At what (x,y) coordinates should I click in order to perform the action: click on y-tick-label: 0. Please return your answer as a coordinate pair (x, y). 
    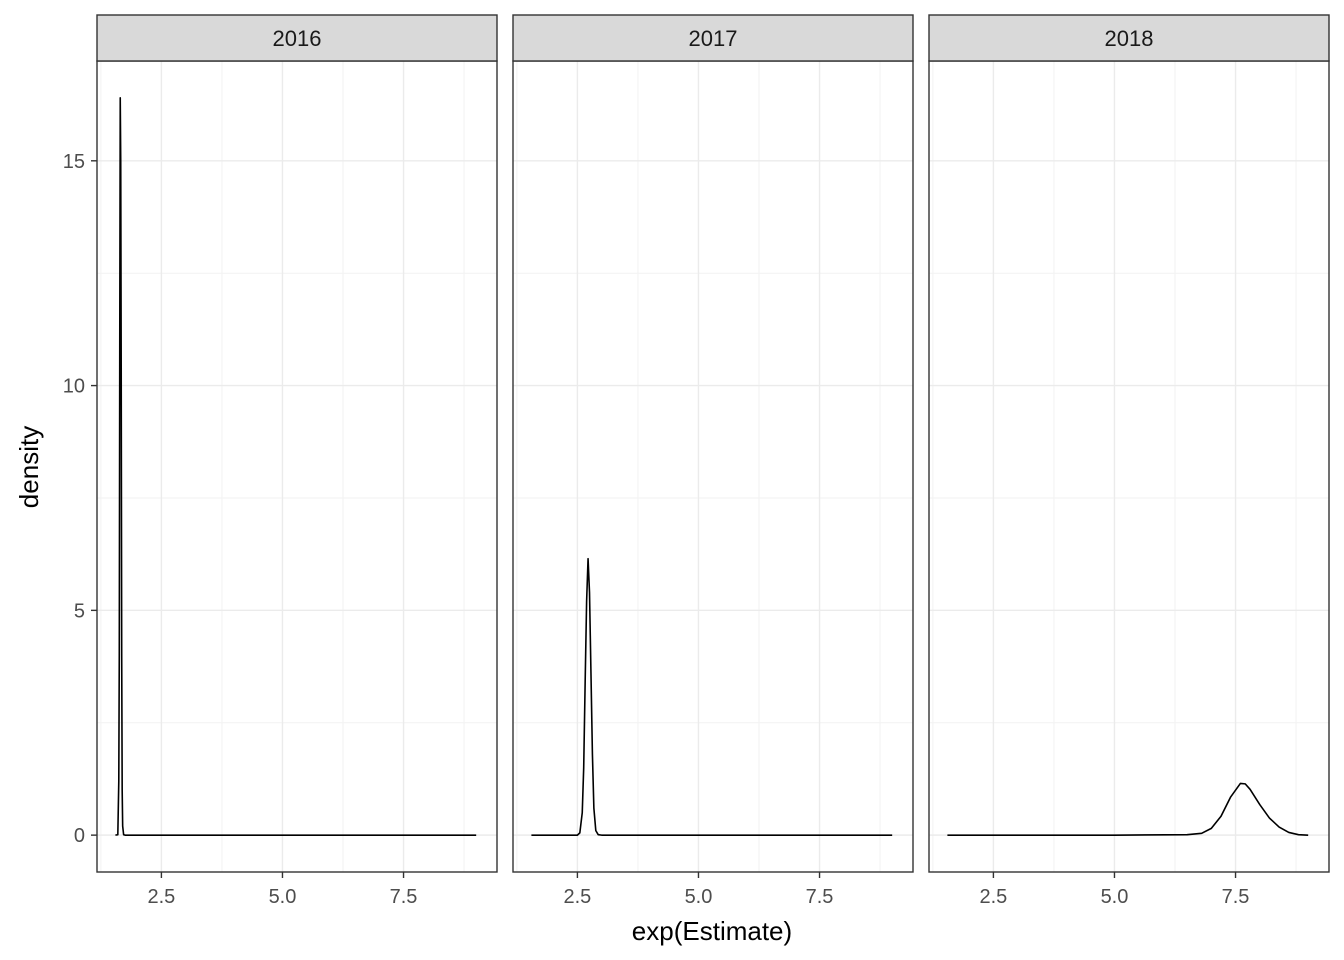
    Looking at the image, I should click on (79, 836).